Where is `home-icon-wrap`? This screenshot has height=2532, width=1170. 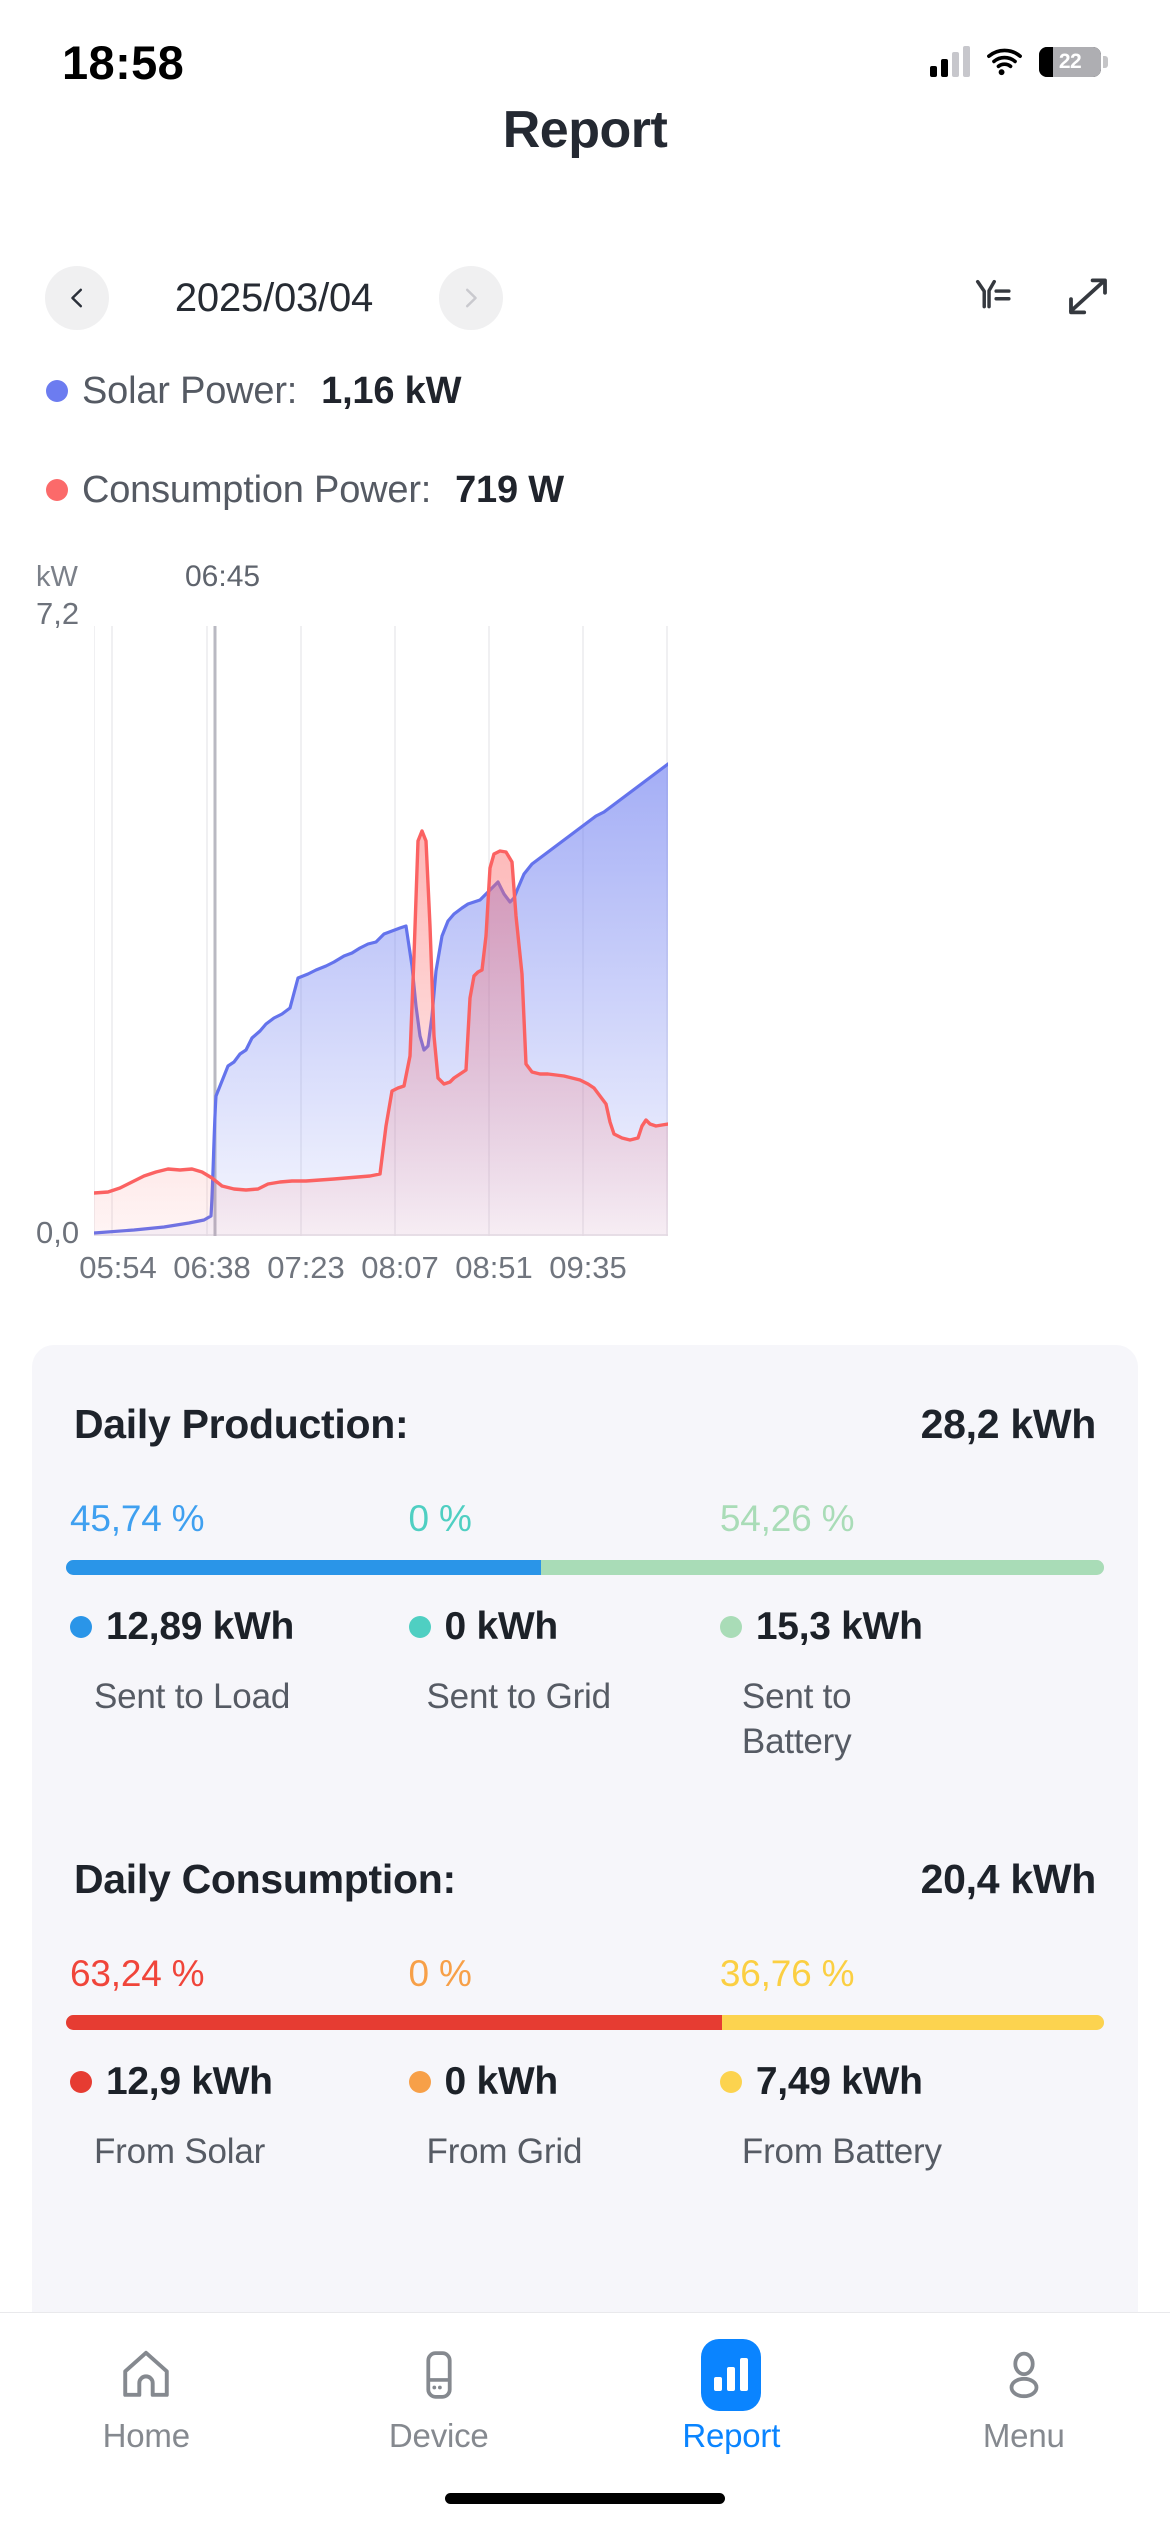 home-icon-wrap is located at coordinates (146, 2375).